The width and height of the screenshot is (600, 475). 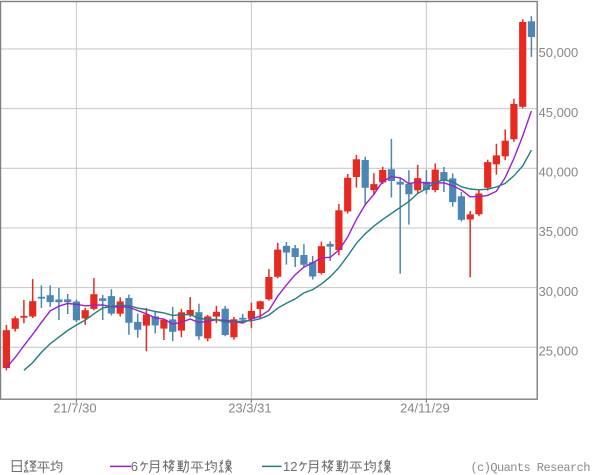 What do you see at coordinates (531, 468) in the screenshot?
I see `svg-text: (c)Quants Research` at bounding box center [531, 468].